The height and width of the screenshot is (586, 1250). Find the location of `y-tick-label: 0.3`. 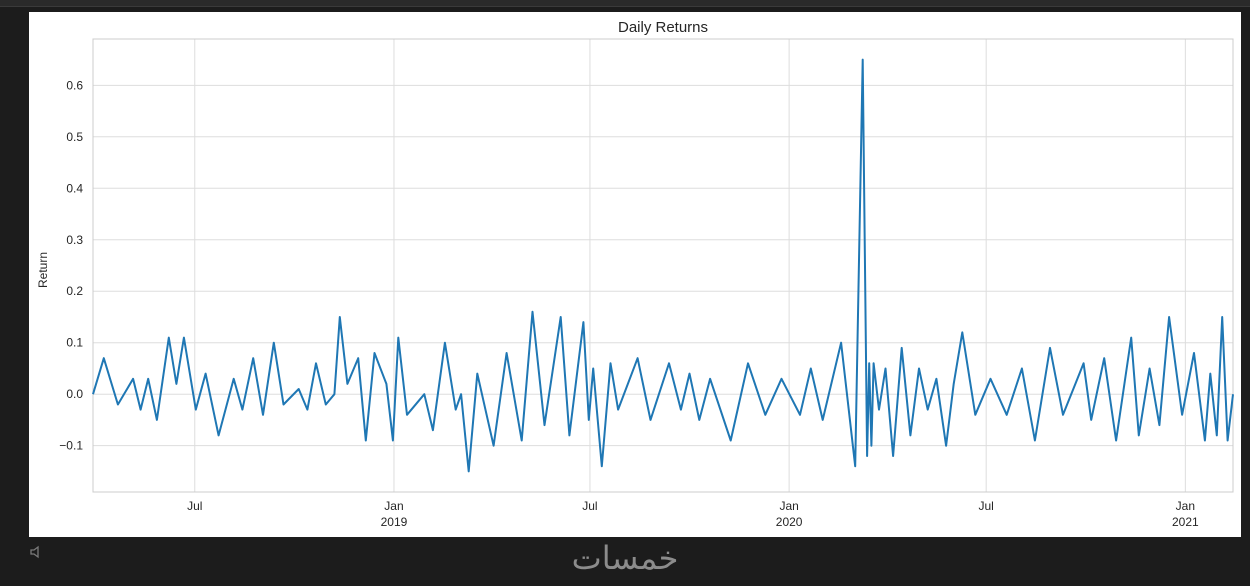

y-tick-label: 0.3 is located at coordinates (74, 240).